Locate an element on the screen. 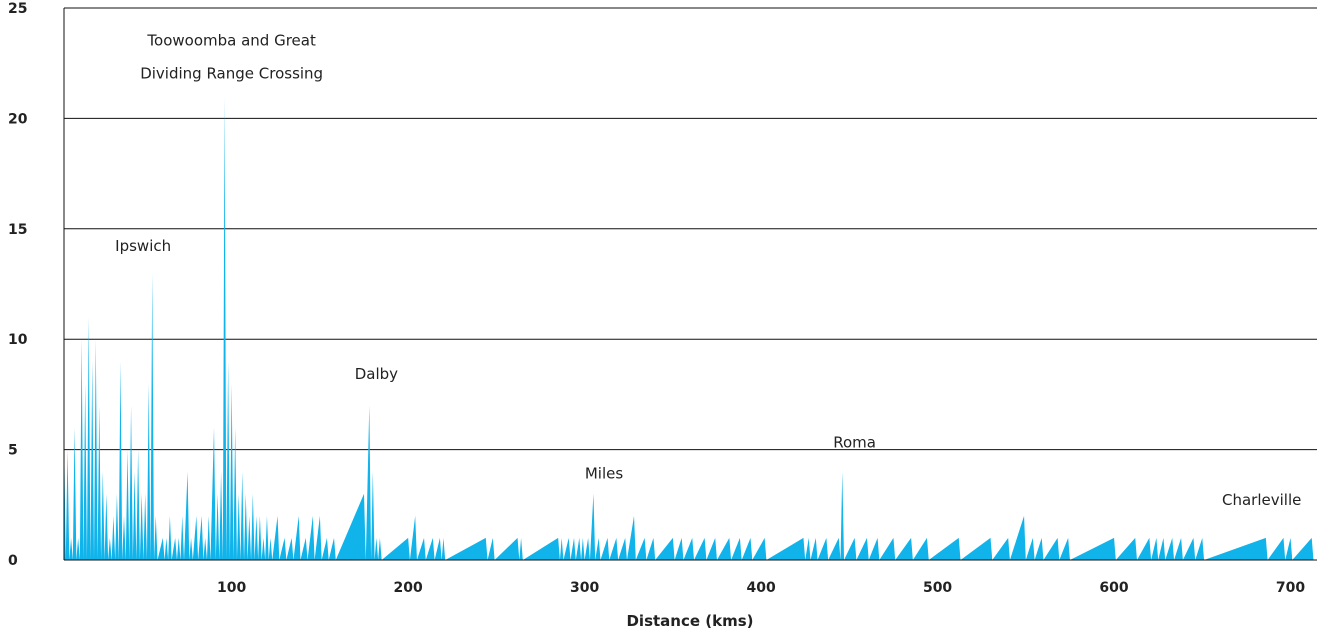 This screenshot has height=636, width=1317. annotation-label: Miles is located at coordinates (604, 473).